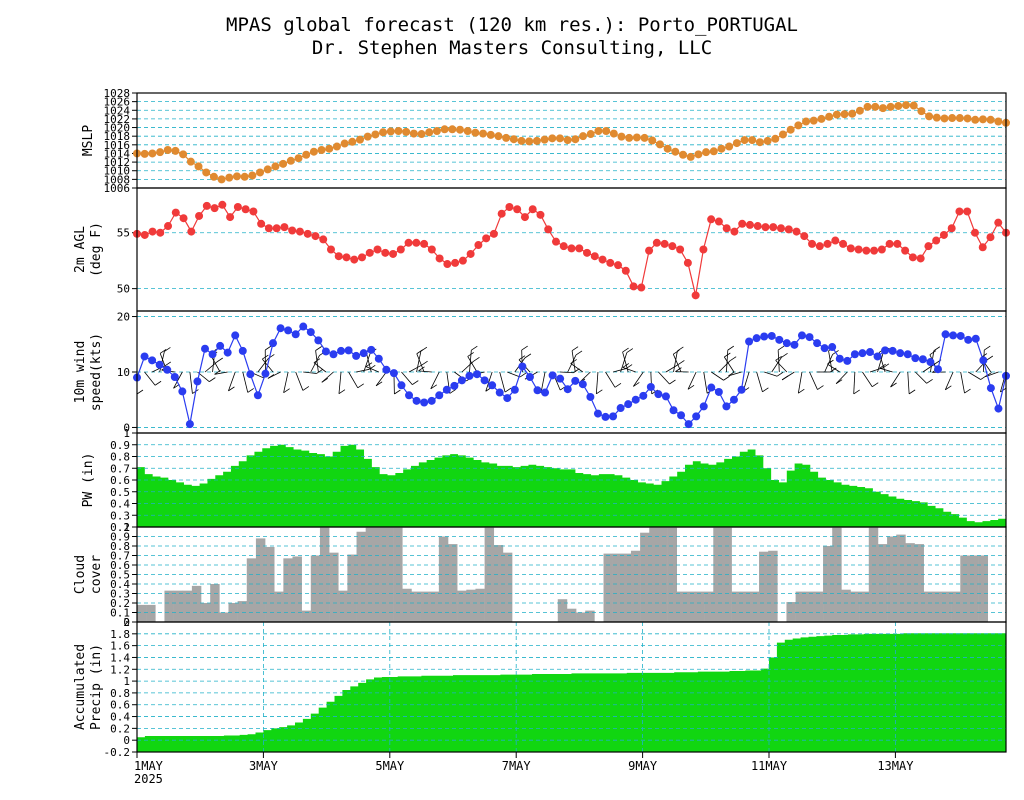  What do you see at coordinates (512, 48) in the screenshot?
I see `chart-subtitle: Dr. Stephen Masters Consulting, LLC` at bounding box center [512, 48].